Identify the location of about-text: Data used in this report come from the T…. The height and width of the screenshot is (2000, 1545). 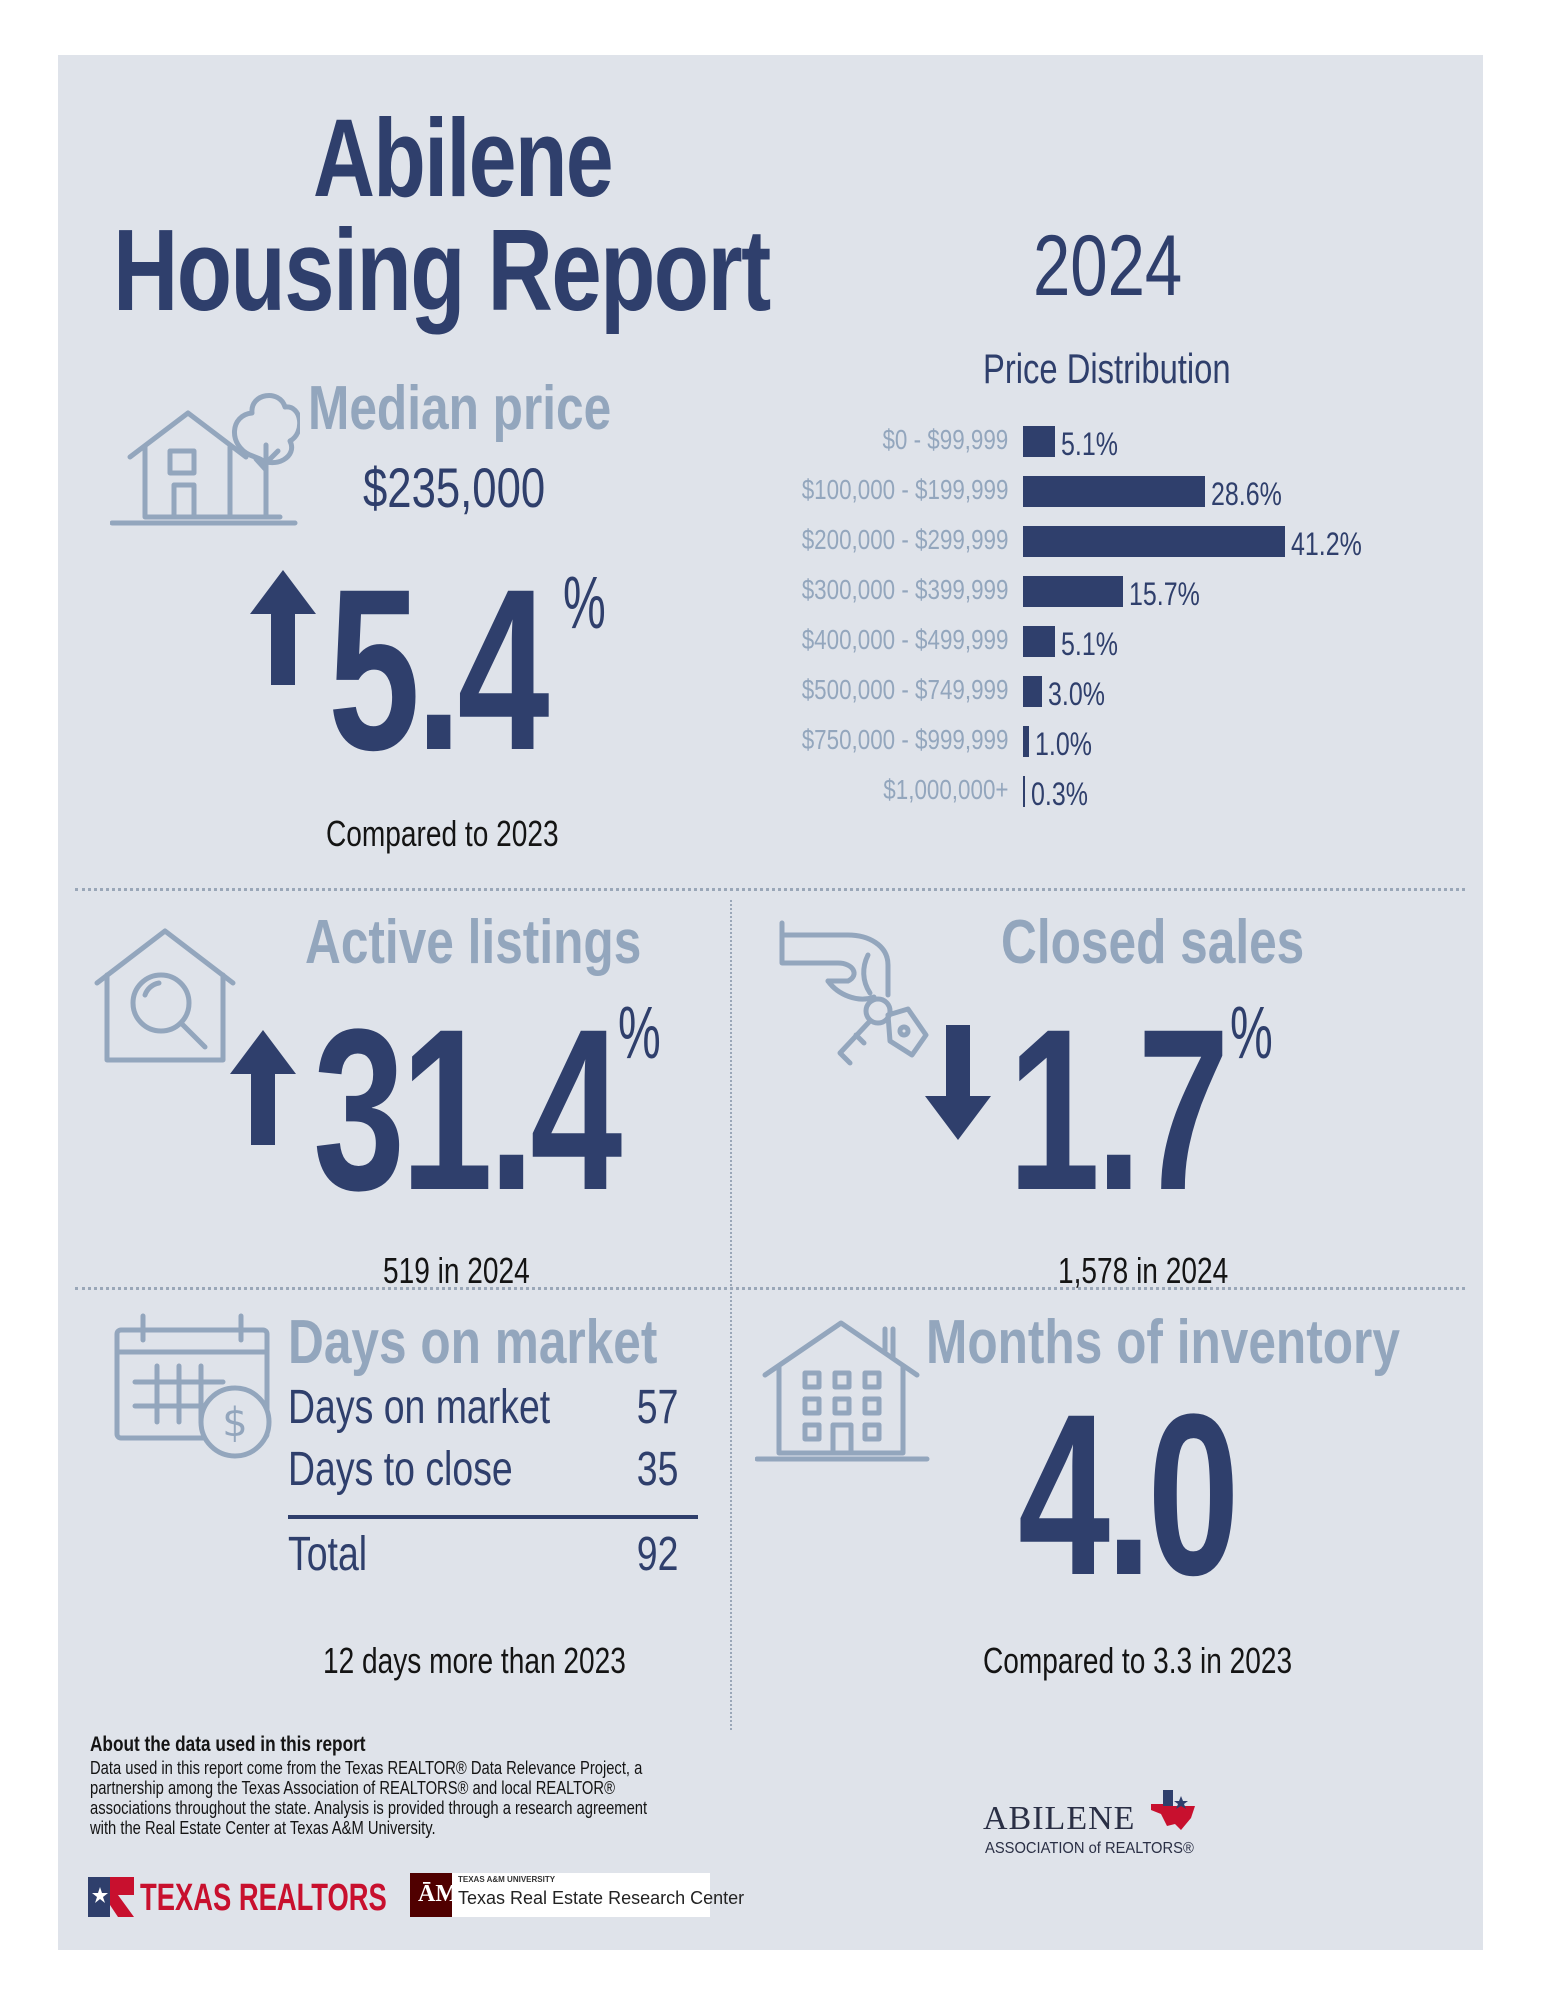
(369, 1798).